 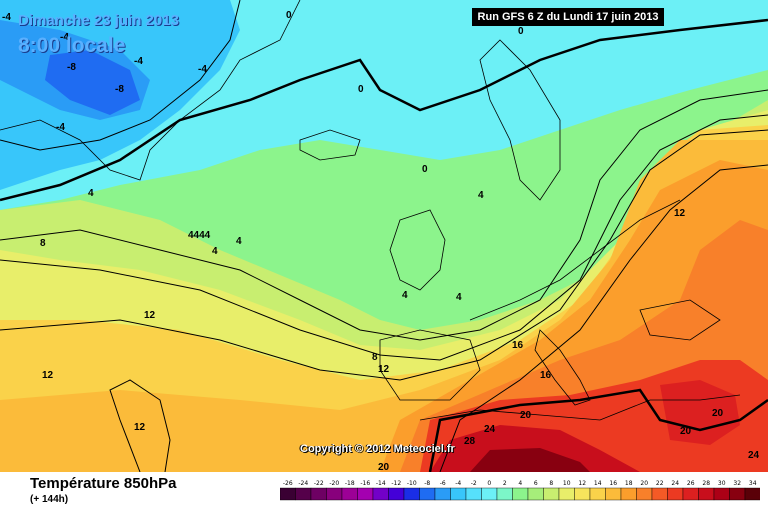 I want to click on copyright-notice: Copyright © 2012 Meteociel.fr, so click(x=377, y=449).